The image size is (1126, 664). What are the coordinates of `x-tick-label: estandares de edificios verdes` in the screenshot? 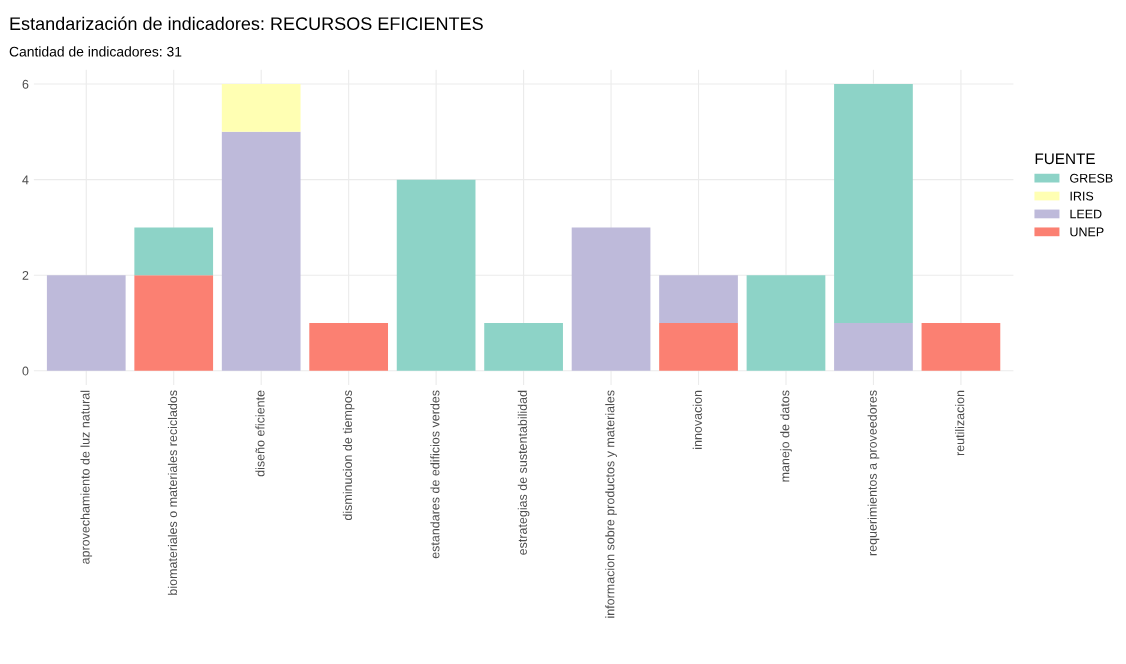 It's located at (435, 474).